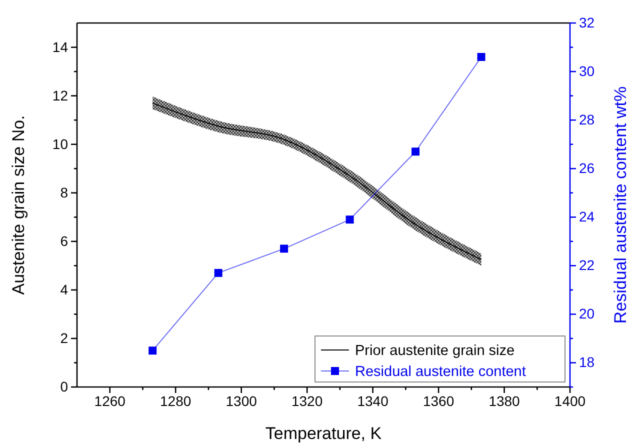  Describe the element at coordinates (307, 400) in the screenshot. I see `x-tick-label: 1320` at that location.